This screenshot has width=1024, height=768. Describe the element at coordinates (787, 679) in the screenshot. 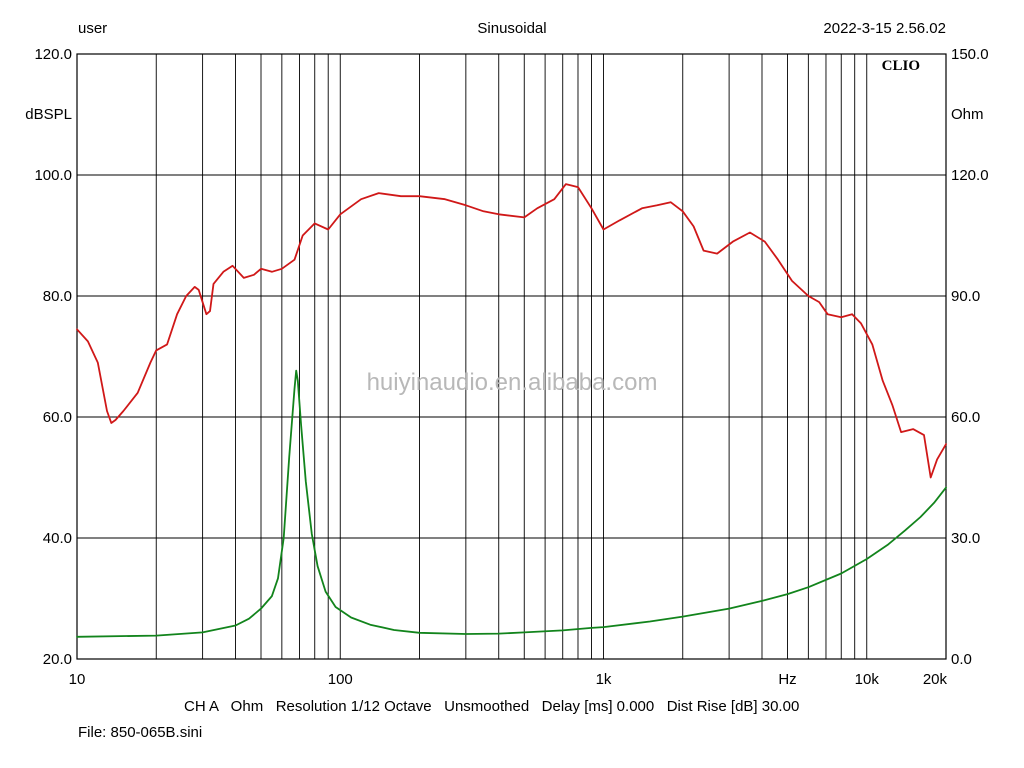

I see `x-axis-tick-label: Hz` at that location.